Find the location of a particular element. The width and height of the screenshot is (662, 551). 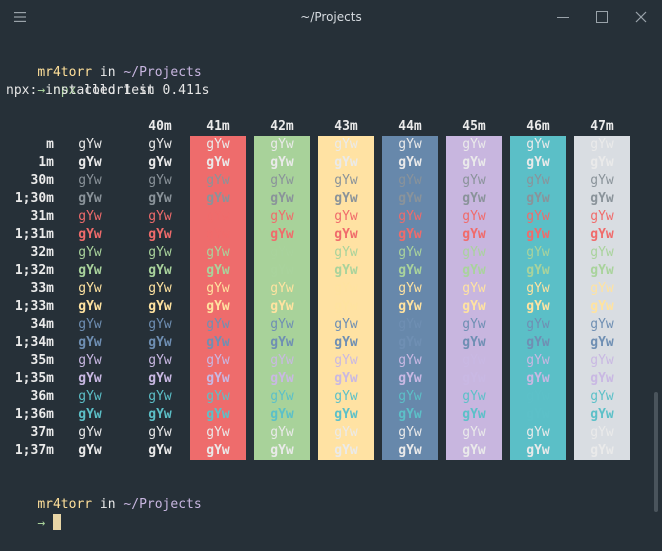

prompt-arrow-icon: → is located at coordinates (41, 523).